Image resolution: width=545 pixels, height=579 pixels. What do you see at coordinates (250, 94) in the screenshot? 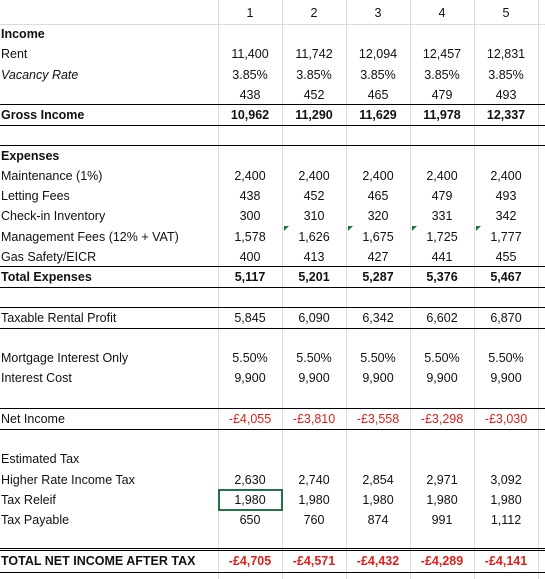
I see `cell-value: 438` at bounding box center [250, 94].